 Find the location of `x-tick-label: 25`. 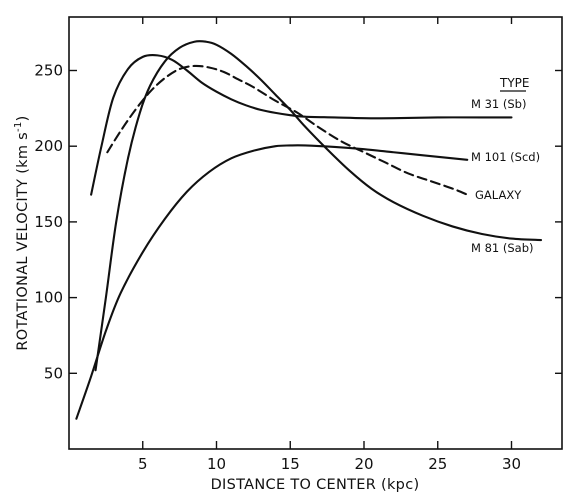

x-tick-label: 25 is located at coordinates (437, 464).